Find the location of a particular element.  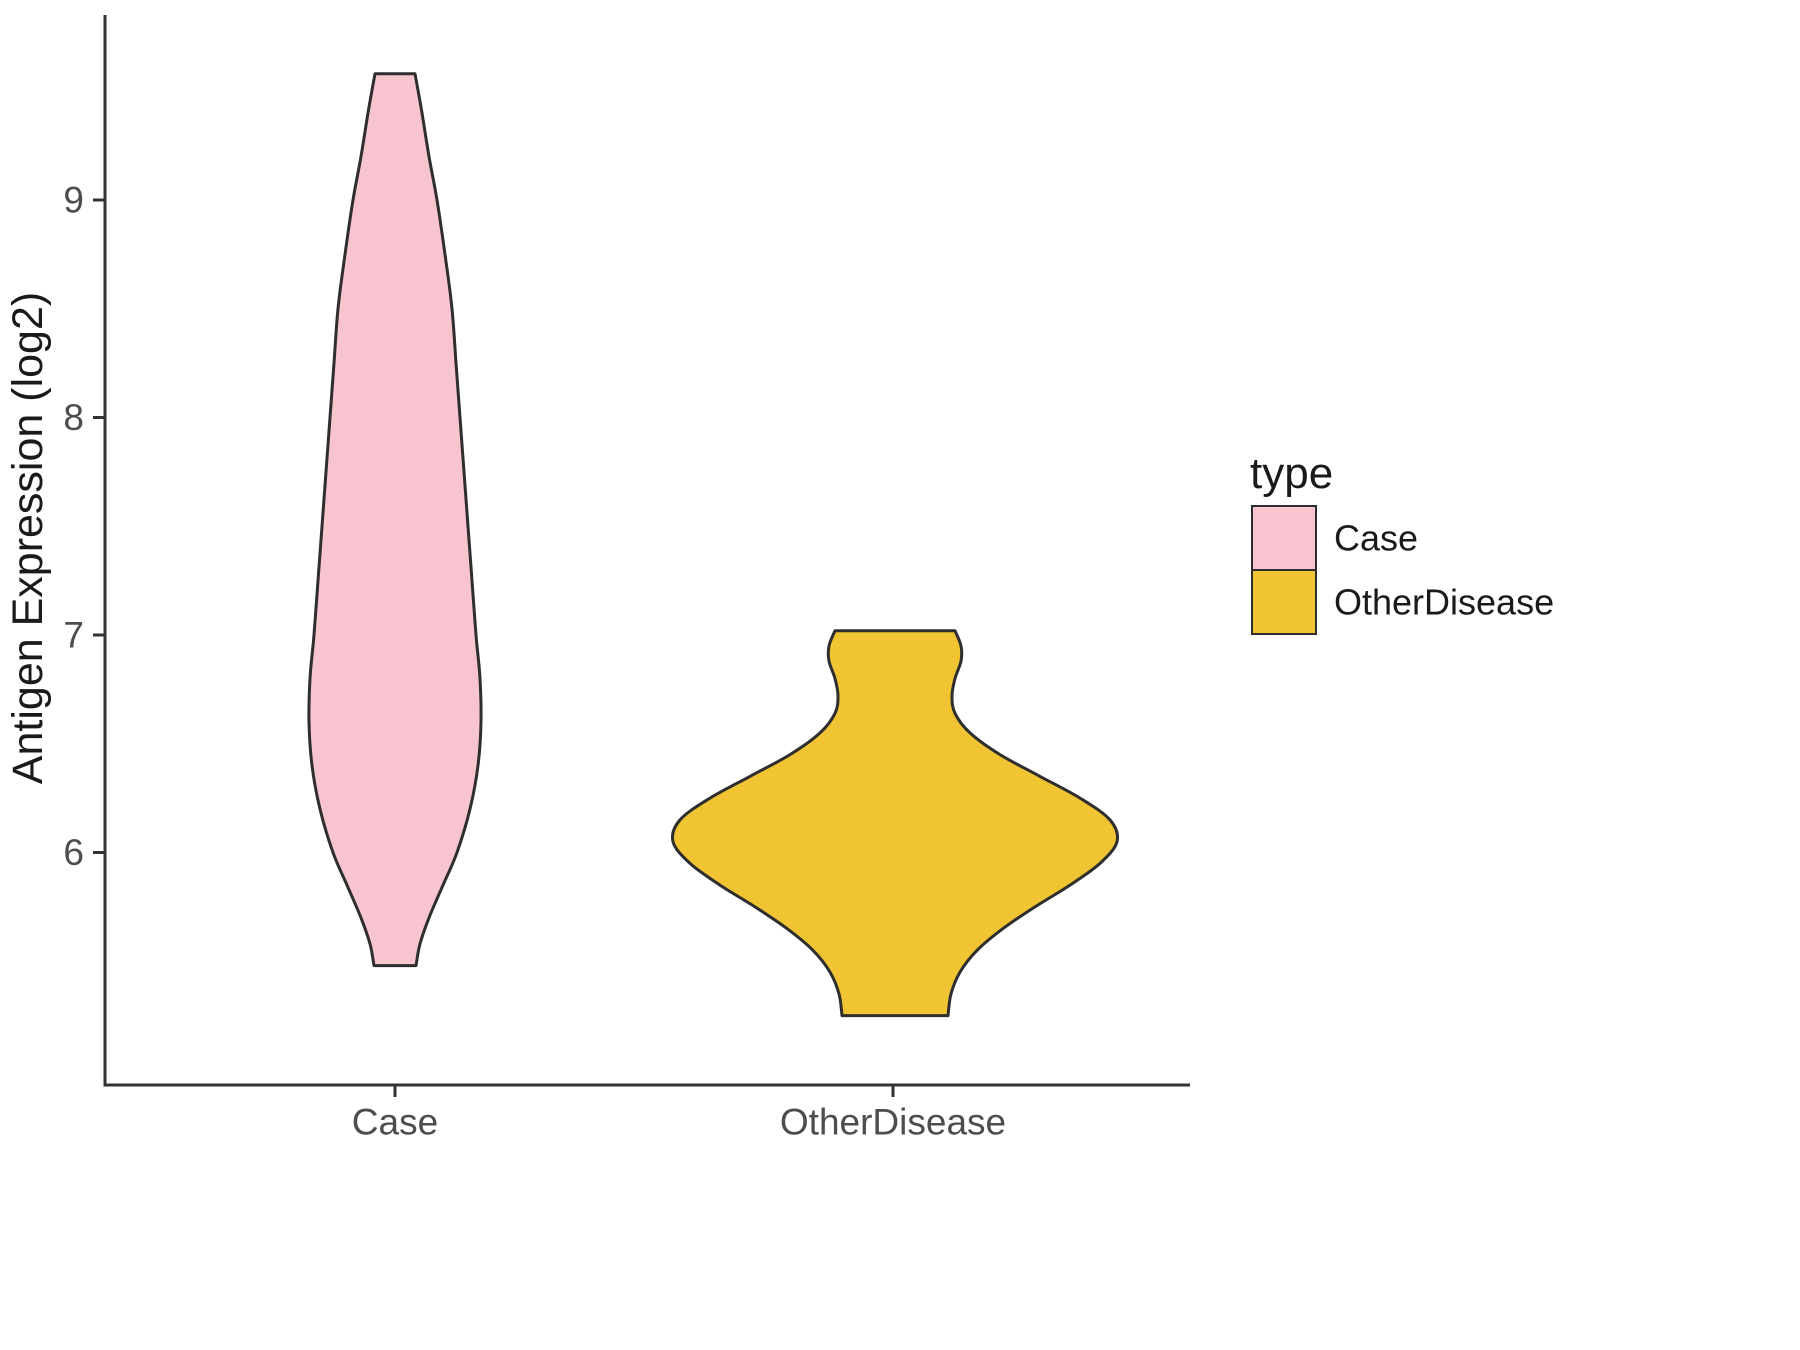

legend-title: type is located at coordinates (1291, 473).